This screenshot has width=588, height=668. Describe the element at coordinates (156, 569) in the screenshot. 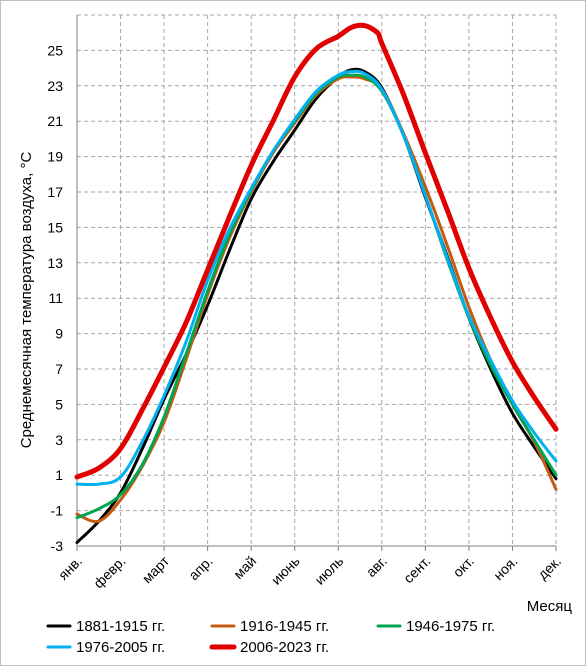

I see `x-tick-label: март` at that location.